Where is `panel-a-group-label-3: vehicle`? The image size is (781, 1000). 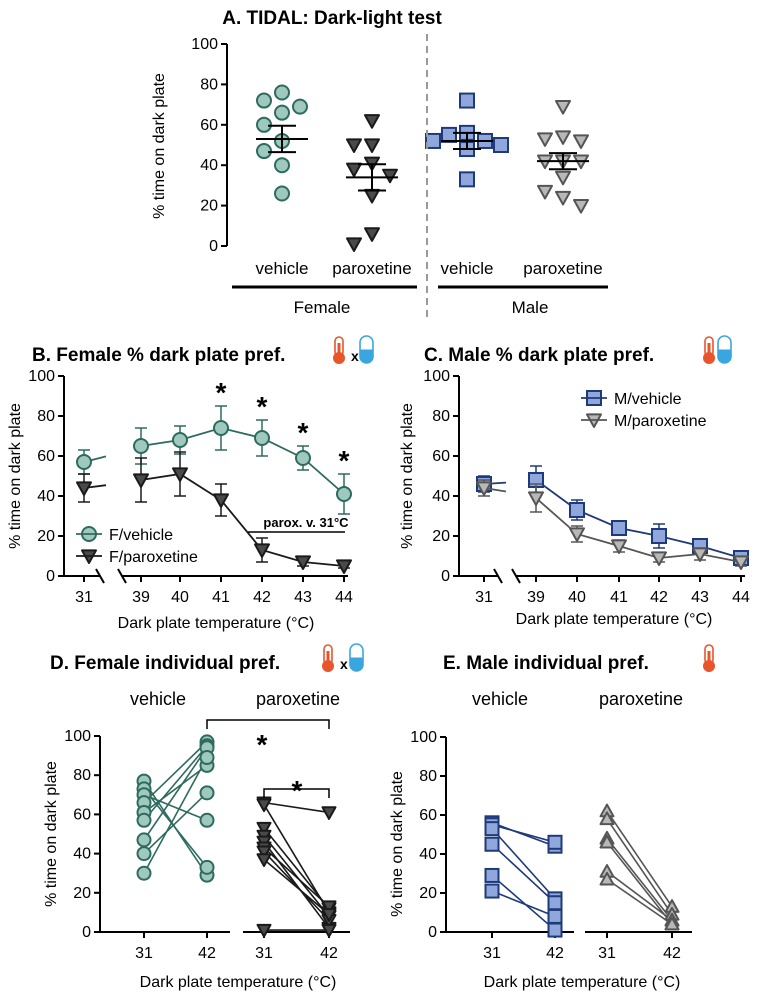
panel-a-group-label-3: vehicle is located at coordinates (467, 268).